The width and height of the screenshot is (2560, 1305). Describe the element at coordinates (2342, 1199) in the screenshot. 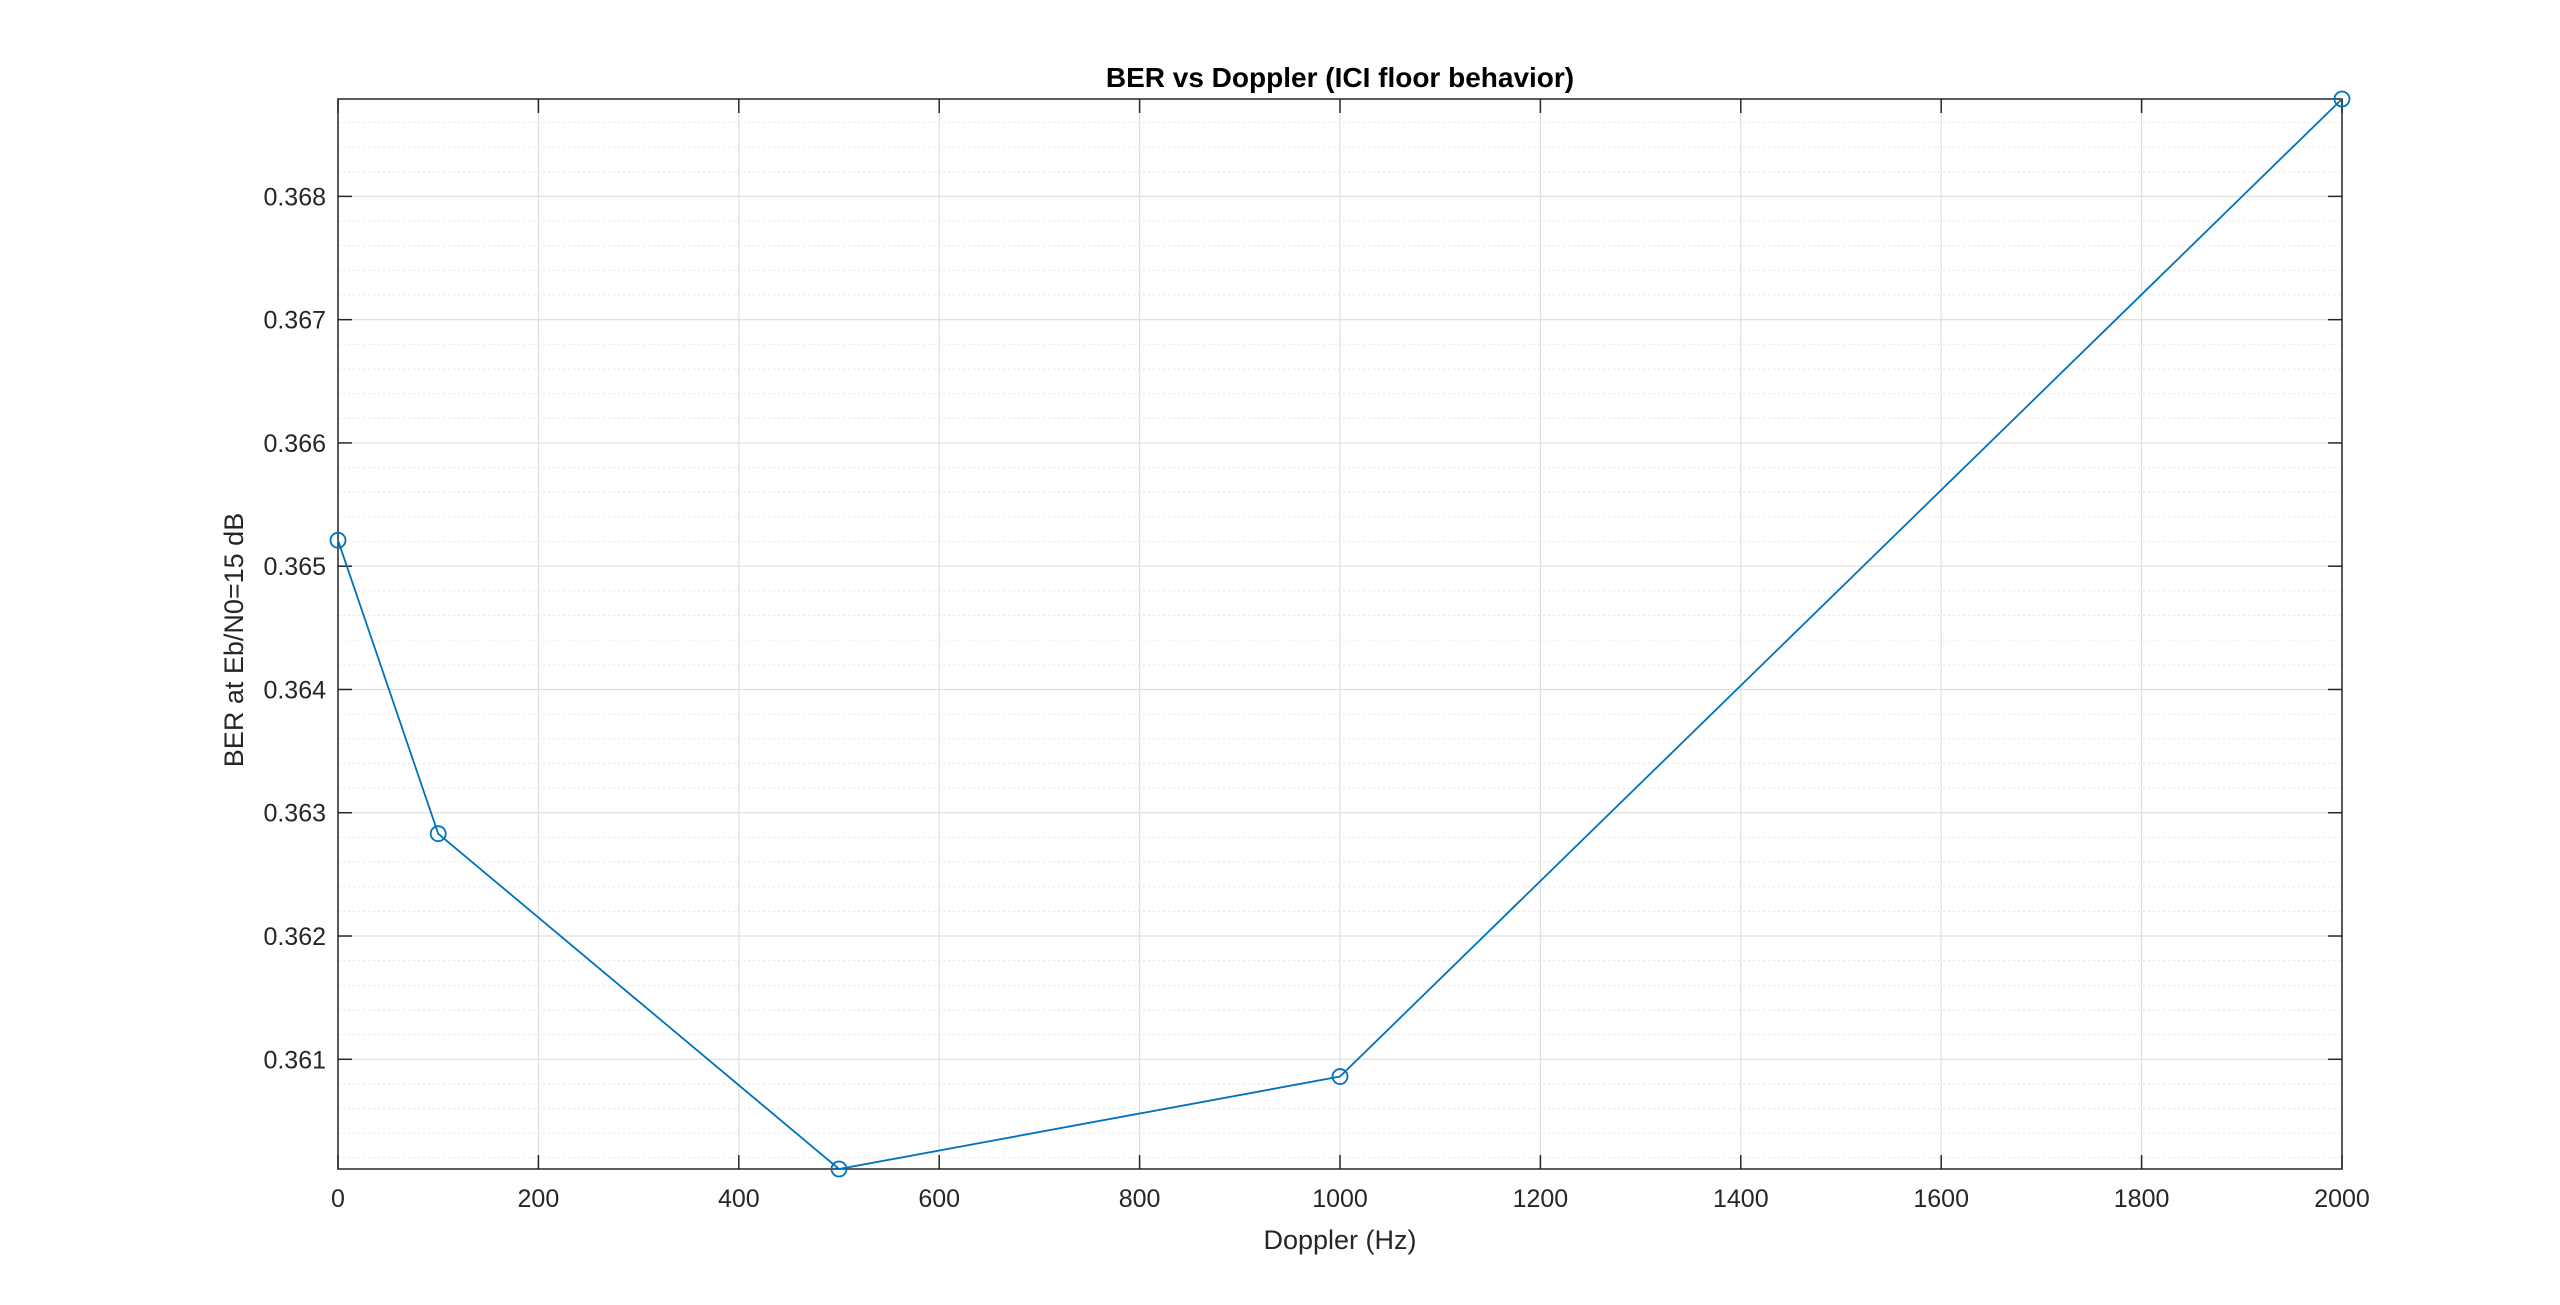

I see `x-tick-label: 2000` at that location.